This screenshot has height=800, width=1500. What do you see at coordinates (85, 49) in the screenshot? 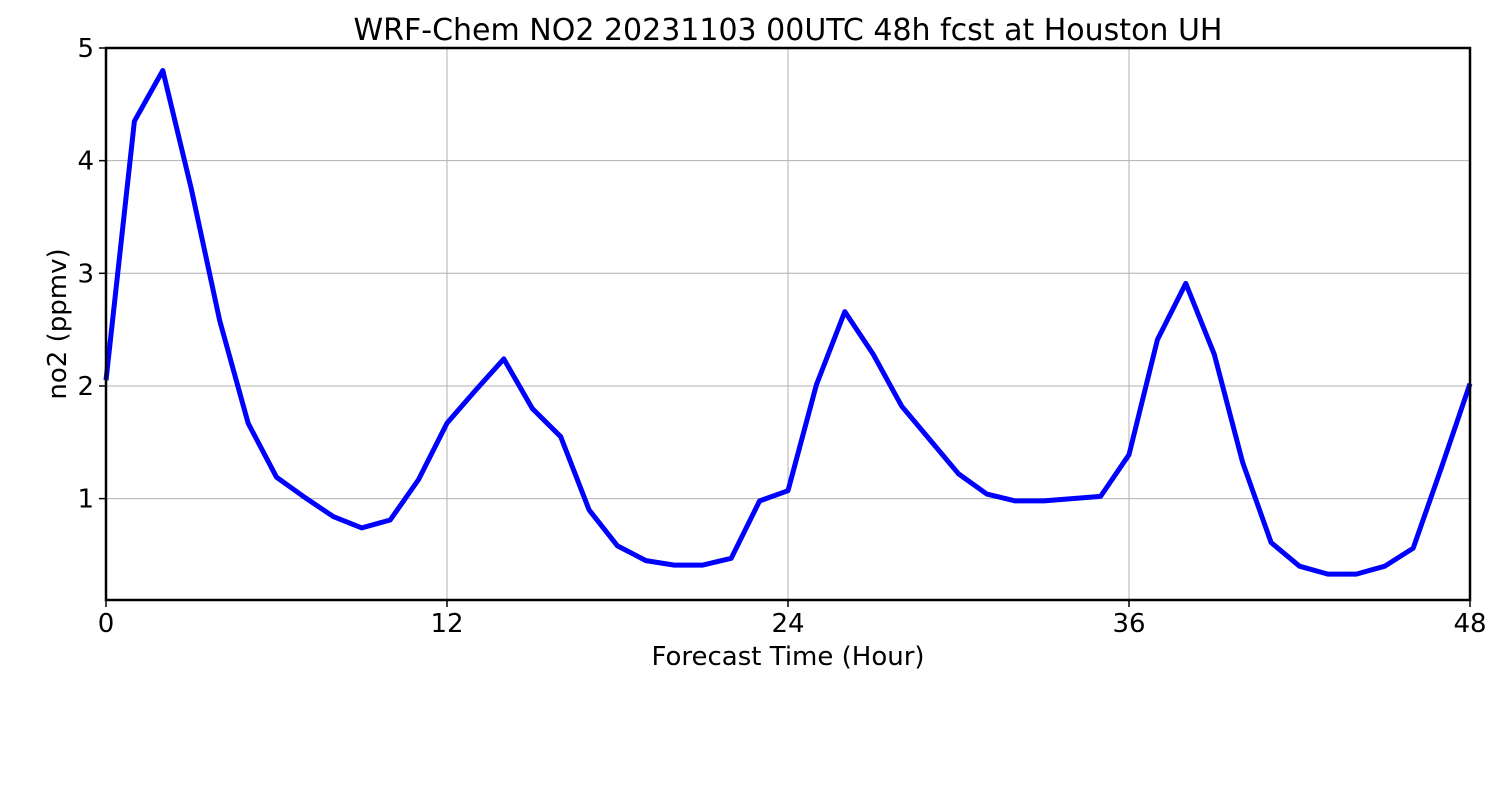
I see `y-tick-label: 5` at bounding box center [85, 49].